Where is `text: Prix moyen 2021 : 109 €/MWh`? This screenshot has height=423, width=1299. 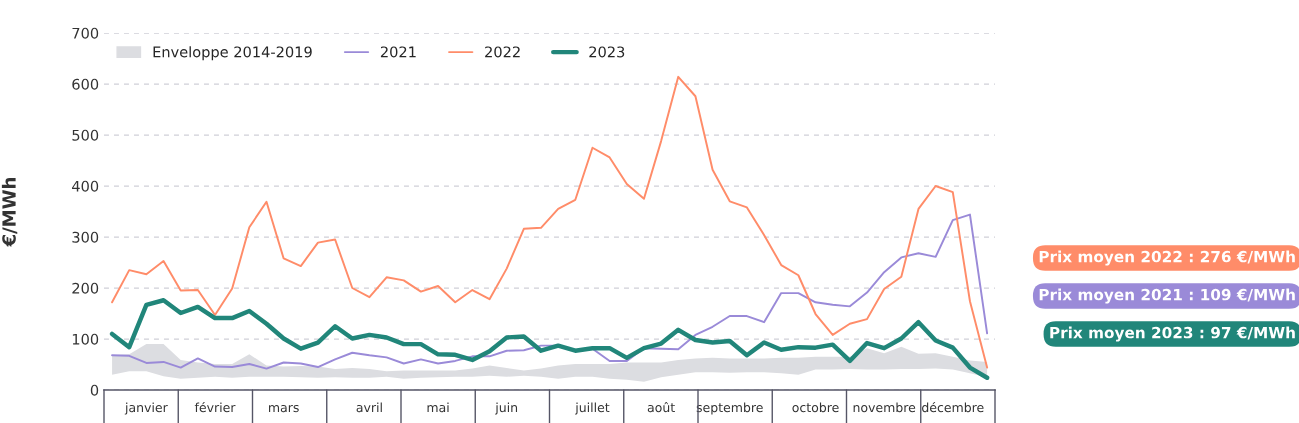 text: Prix moyen 2021 : 109 €/MWh is located at coordinates (1167, 296).